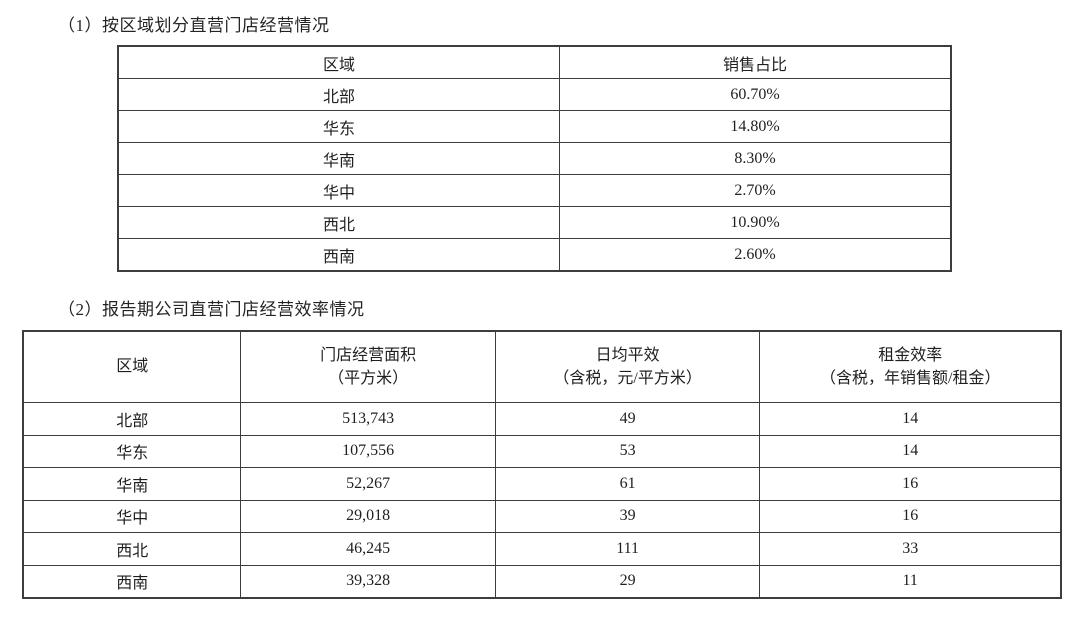  I want to click on table-row: 西南 39,328 29 11, so click(542, 581).